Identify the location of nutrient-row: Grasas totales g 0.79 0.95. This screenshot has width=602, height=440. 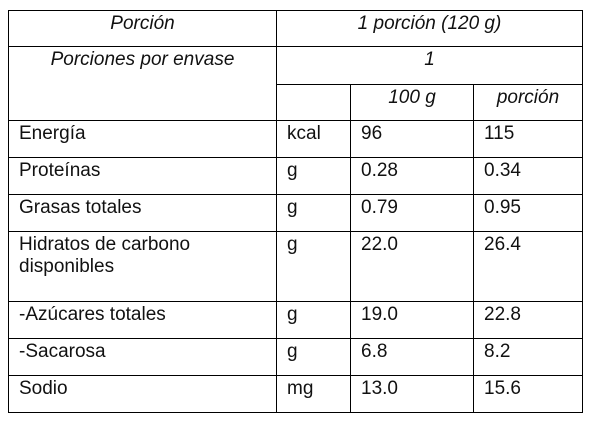
(295, 213).